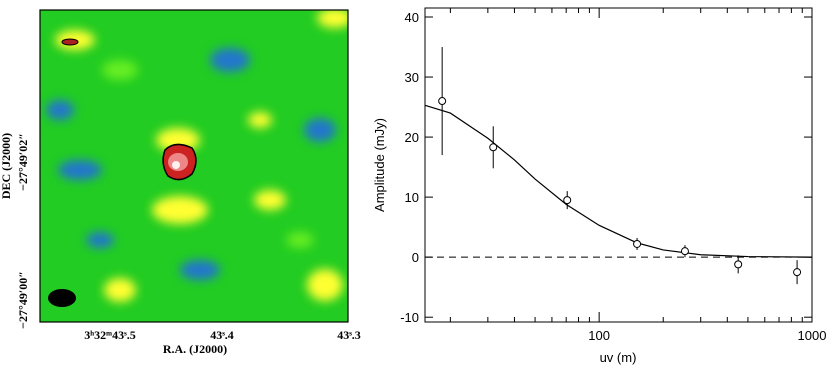  Describe the element at coordinates (812, 335) in the screenshot. I see `x-tick-label: 1000` at that location.